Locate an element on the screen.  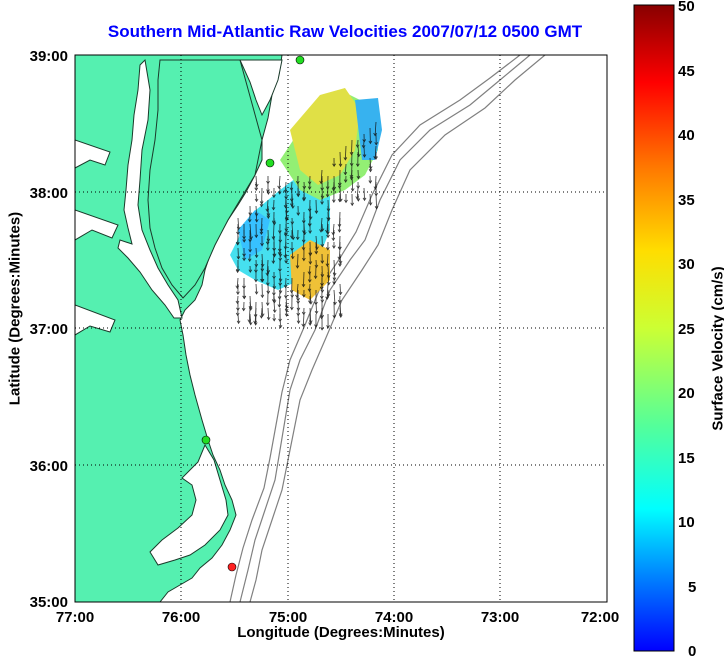
colorbar-tick: 10 is located at coordinates (686, 522).